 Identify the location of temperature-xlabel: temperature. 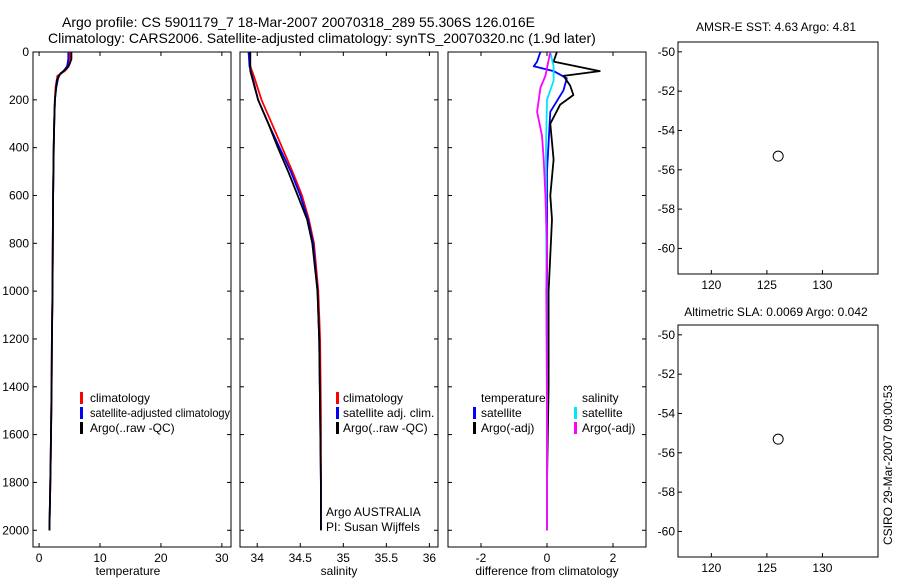
(128, 571).